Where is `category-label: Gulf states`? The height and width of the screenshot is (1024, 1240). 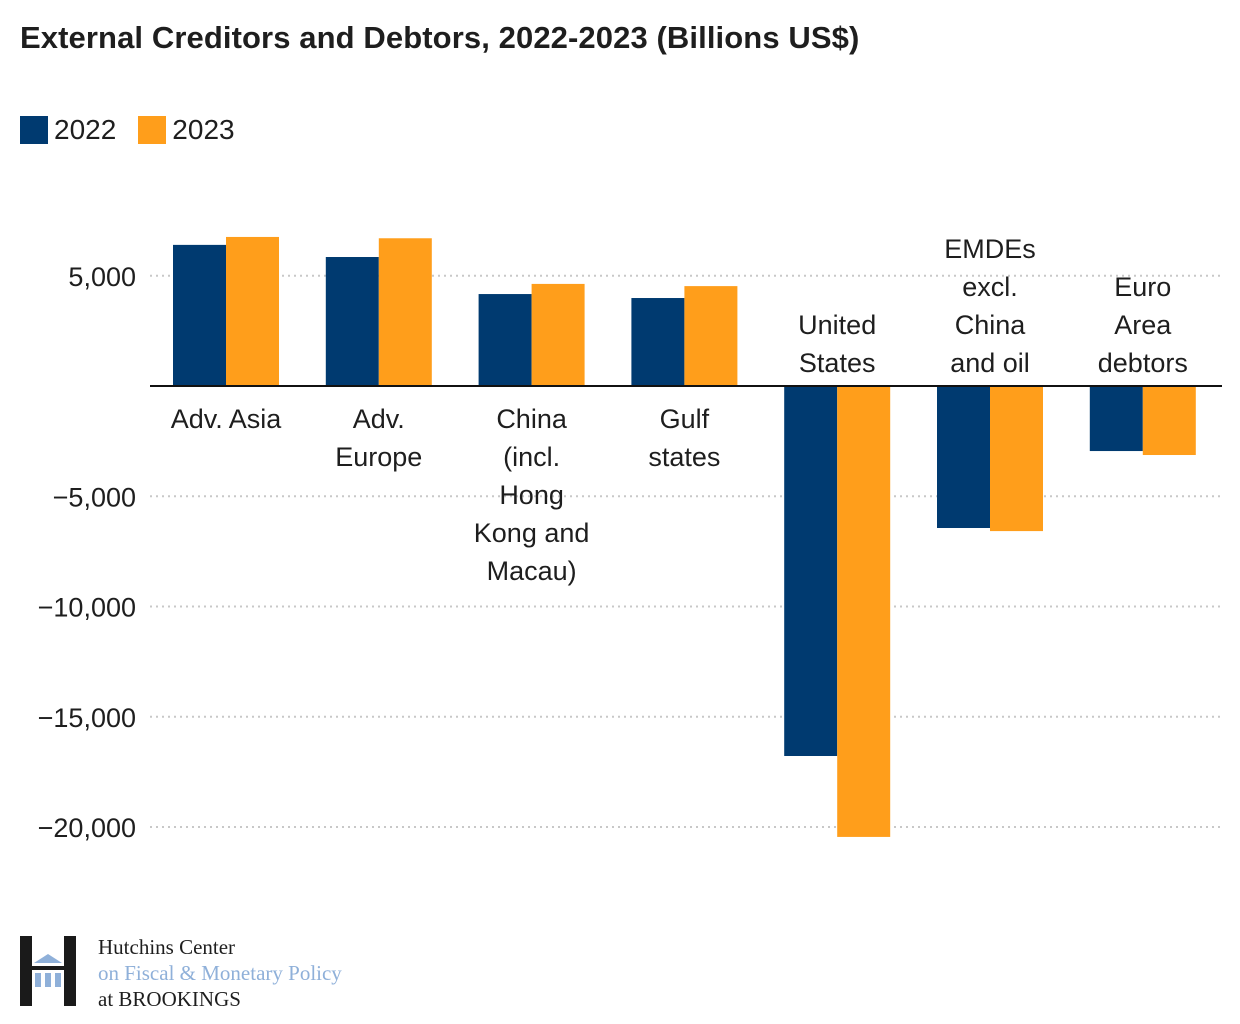
category-label: Gulf states is located at coordinates (684, 438).